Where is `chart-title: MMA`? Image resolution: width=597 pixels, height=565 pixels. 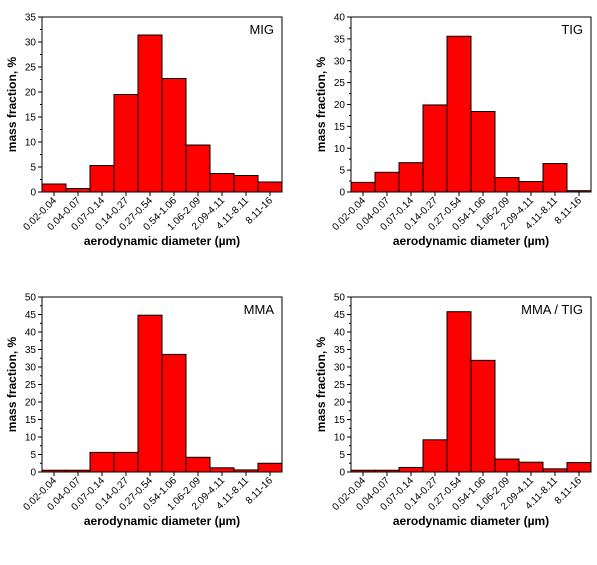
chart-title: MMA is located at coordinates (259, 309).